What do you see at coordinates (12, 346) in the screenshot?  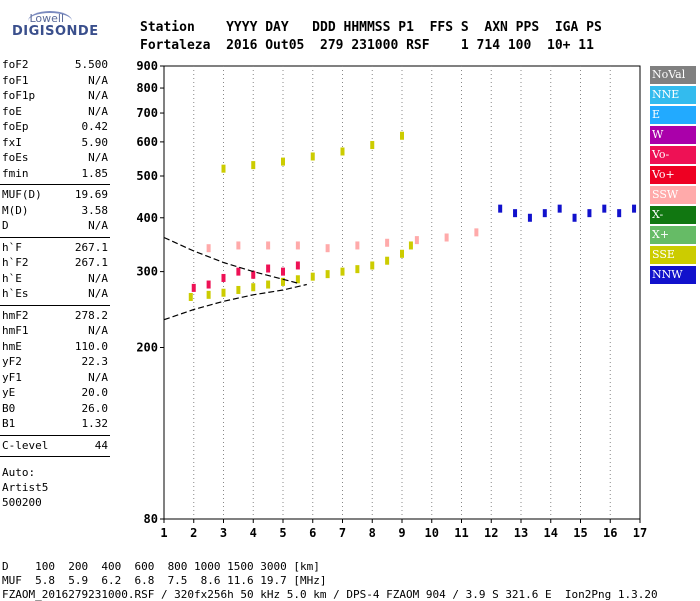 I see `param-key: hmE` at bounding box center [12, 346].